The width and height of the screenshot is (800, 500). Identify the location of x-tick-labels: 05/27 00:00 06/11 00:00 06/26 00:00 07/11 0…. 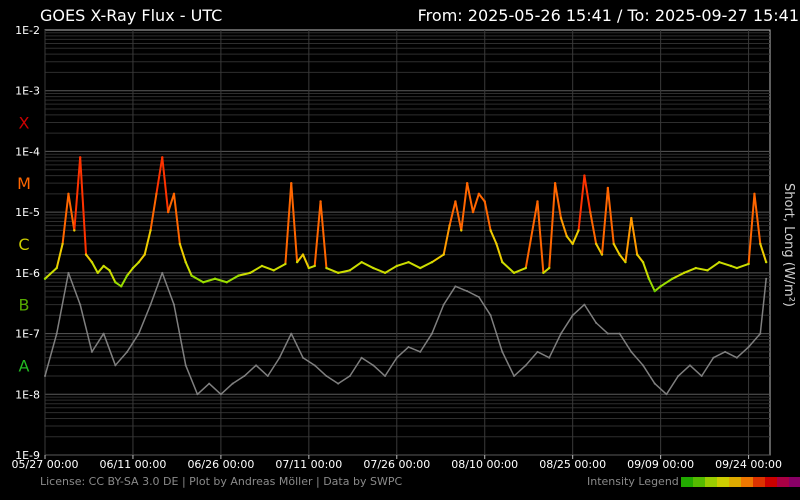
(397, 463).